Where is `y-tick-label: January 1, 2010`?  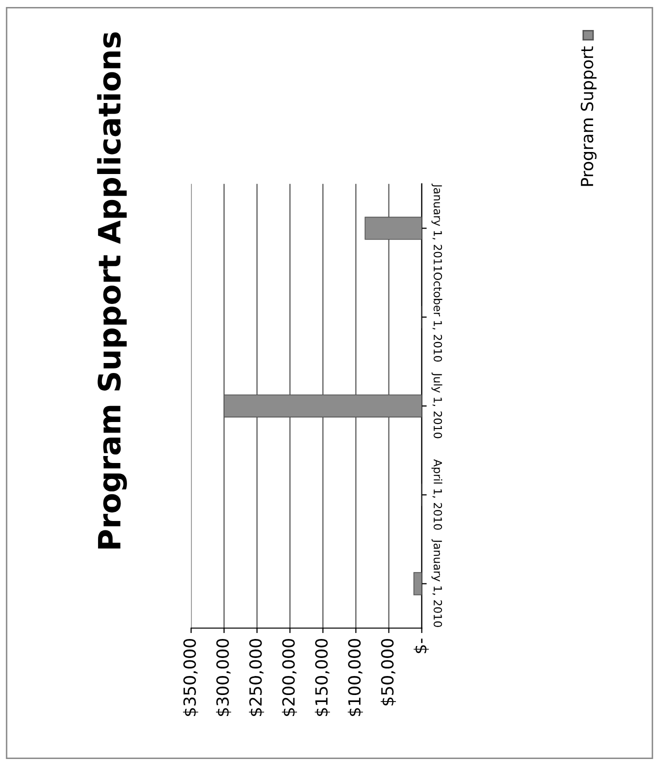
y-tick-label: January 1, 2010 is located at coordinates (436, 583).